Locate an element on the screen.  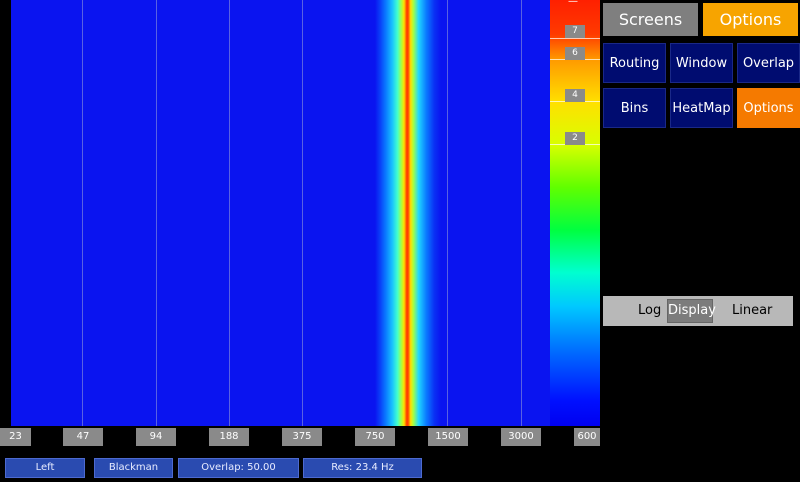
frequency-label: 47 is located at coordinates (83, 437).